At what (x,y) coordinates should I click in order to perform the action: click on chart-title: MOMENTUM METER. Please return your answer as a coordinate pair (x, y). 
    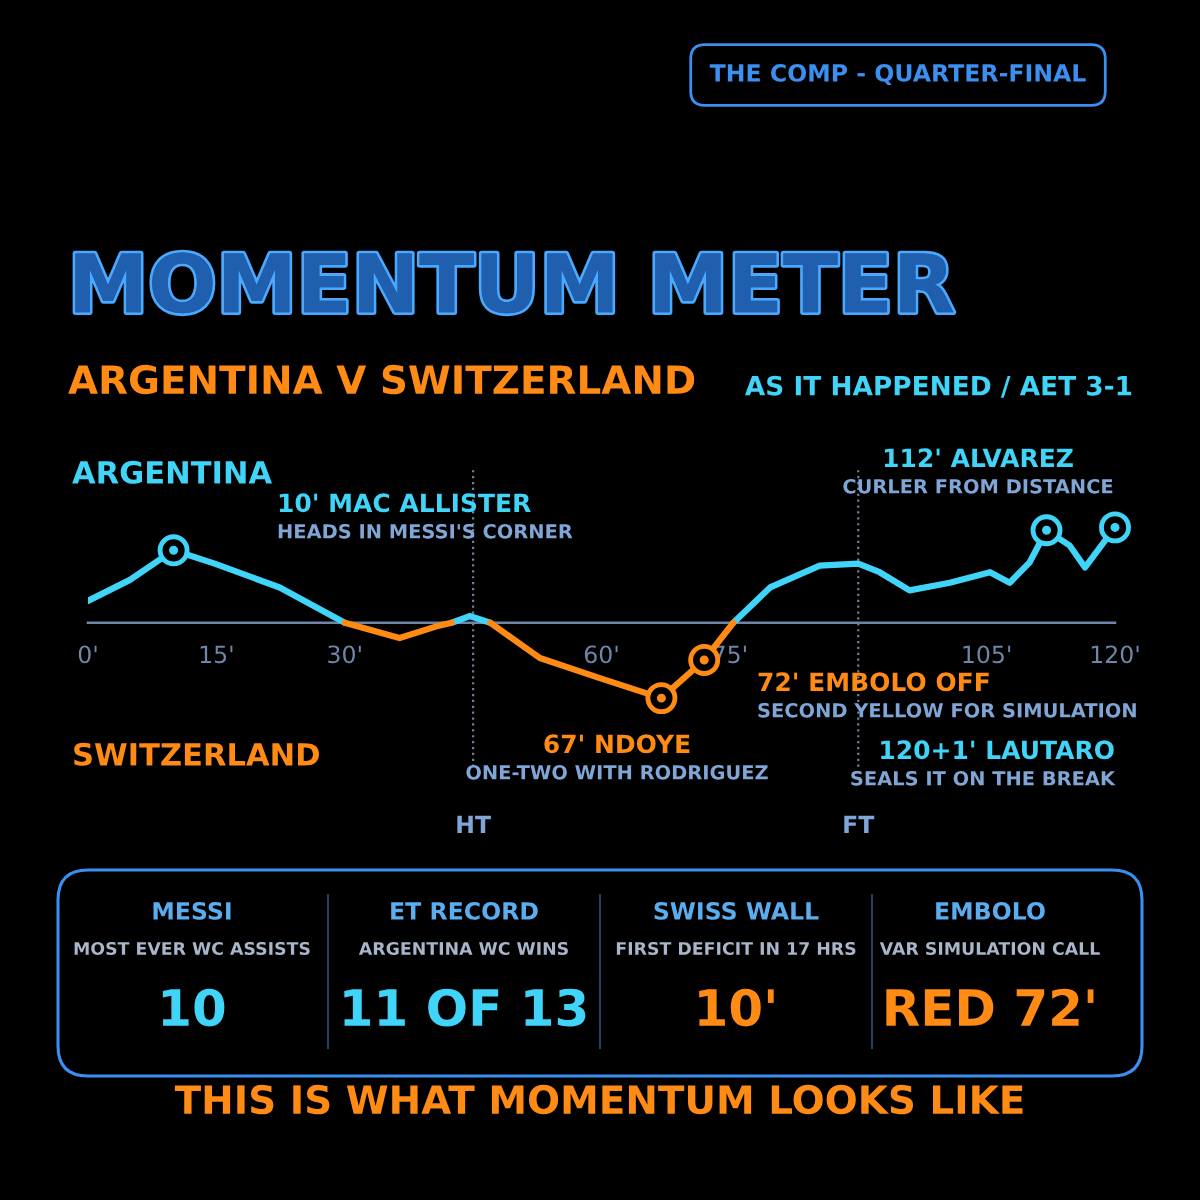
    Looking at the image, I should click on (514, 283).